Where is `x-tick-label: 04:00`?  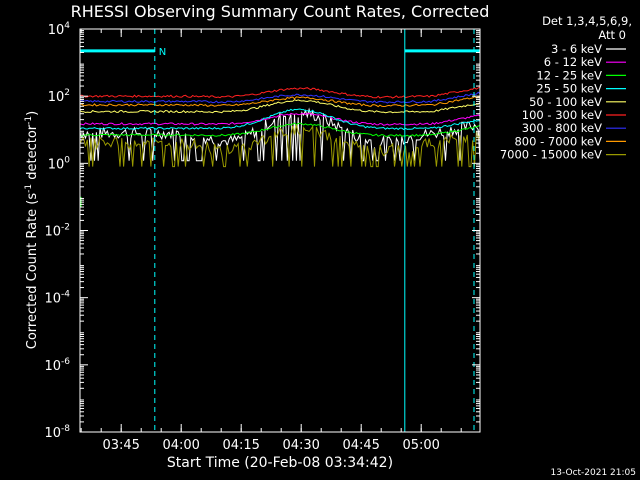 x-tick-label: 04:00 is located at coordinates (180, 445).